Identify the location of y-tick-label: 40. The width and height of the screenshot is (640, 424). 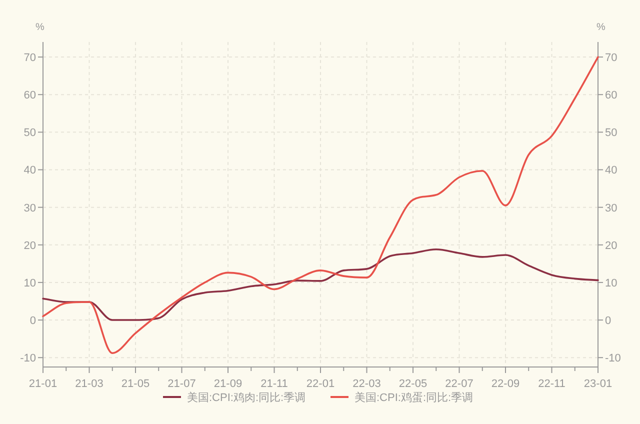
(30, 170).